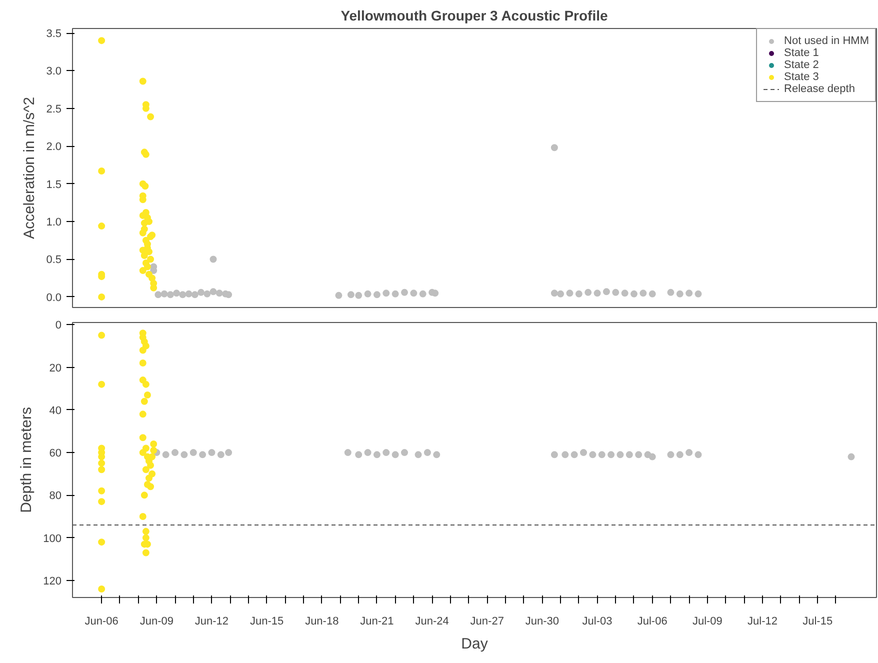 This screenshot has height=663, width=878. What do you see at coordinates (54, 298) in the screenshot?
I see `y-tick-label: 0.0` at bounding box center [54, 298].